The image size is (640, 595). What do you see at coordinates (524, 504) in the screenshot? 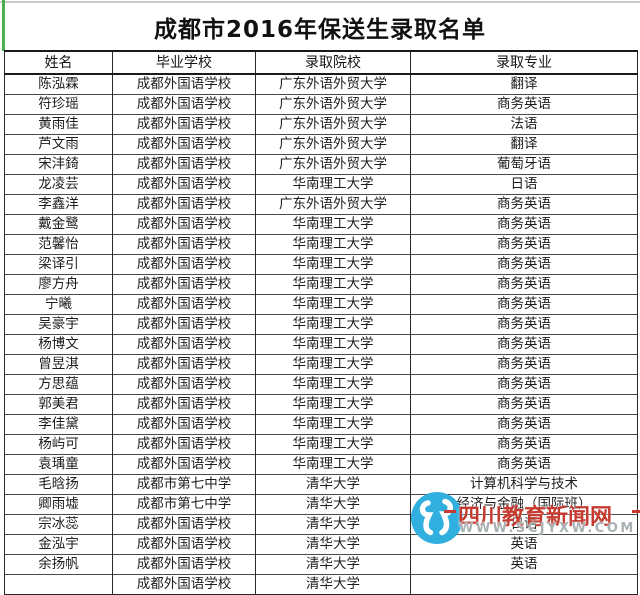
I see `table-cell: 经济与金融（国际班）` at bounding box center [524, 504].